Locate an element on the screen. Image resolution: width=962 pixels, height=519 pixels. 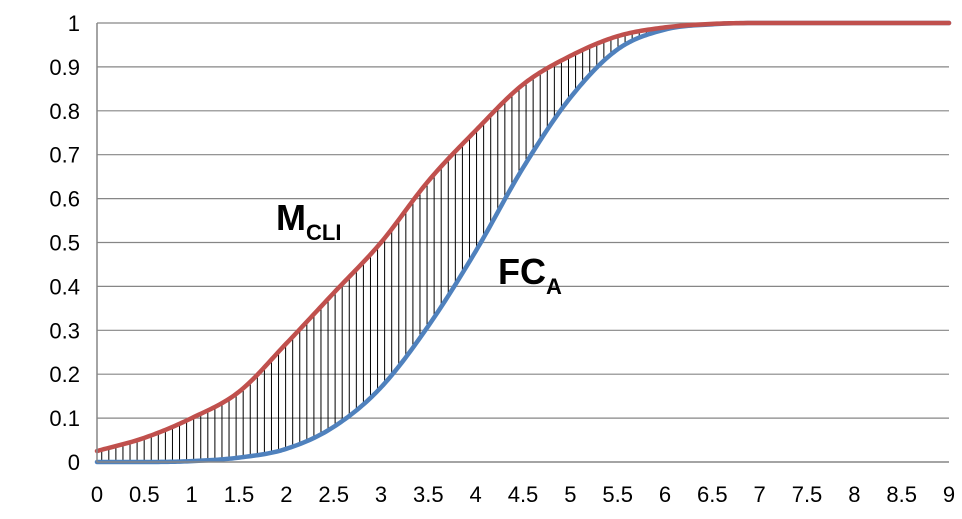
y-tick-labels: 0 0.1 0.2 0.3 0.4 0.5 0.6 0.7 0.8 0.9 1 is located at coordinates (64, 243).